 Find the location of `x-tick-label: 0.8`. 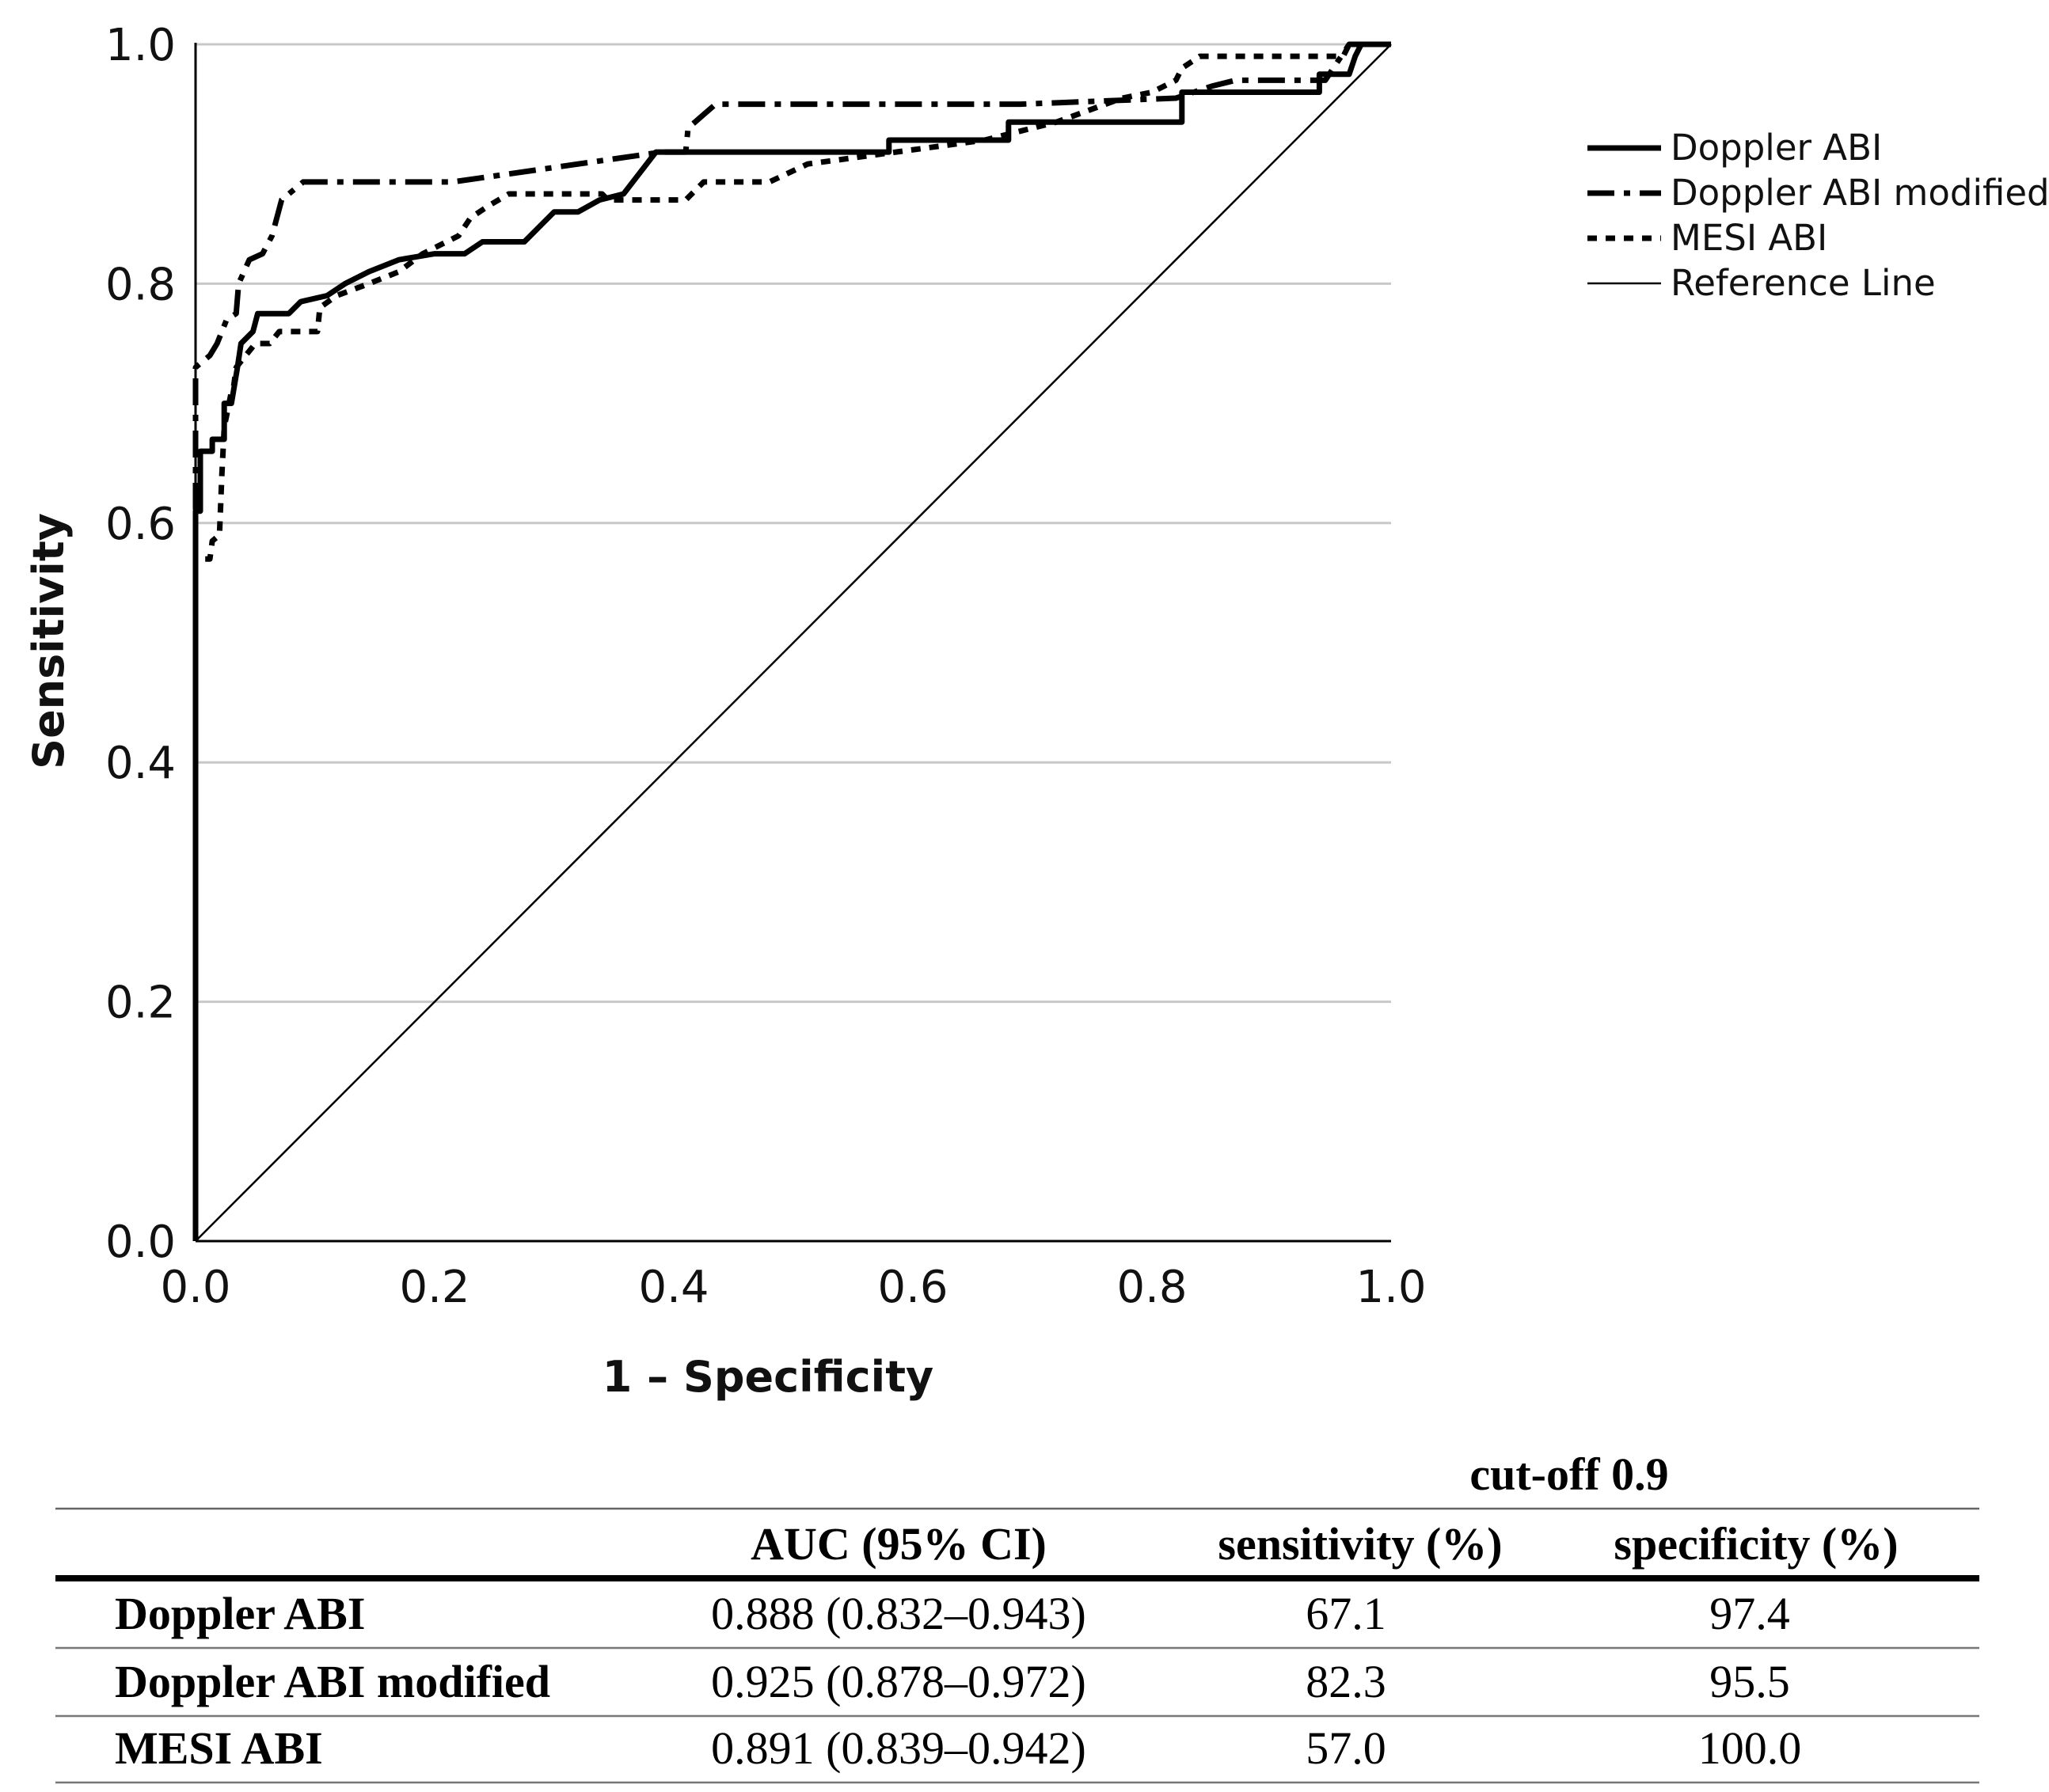

x-tick-label: 0.8 is located at coordinates (1151, 1287).